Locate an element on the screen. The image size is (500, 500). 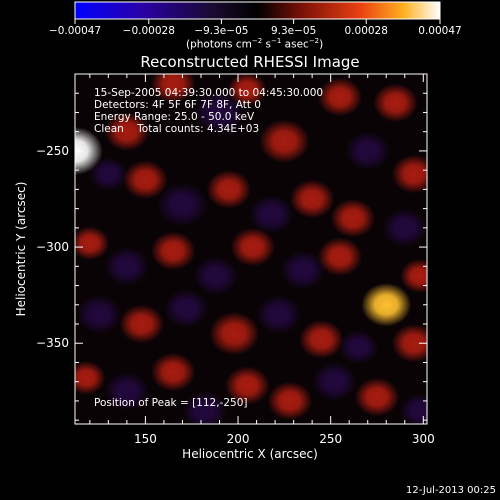
y-axis-label: Heliocentric Y (arcsec) is located at coordinates (21, 249).